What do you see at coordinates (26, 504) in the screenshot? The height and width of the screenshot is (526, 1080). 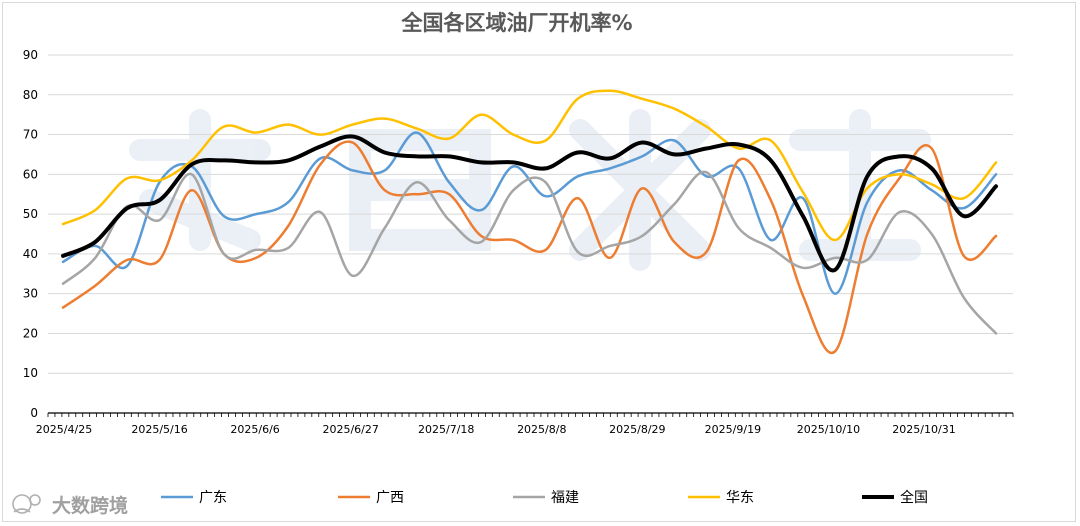 I see `brand-logo-icon` at bounding box center [26, 504].